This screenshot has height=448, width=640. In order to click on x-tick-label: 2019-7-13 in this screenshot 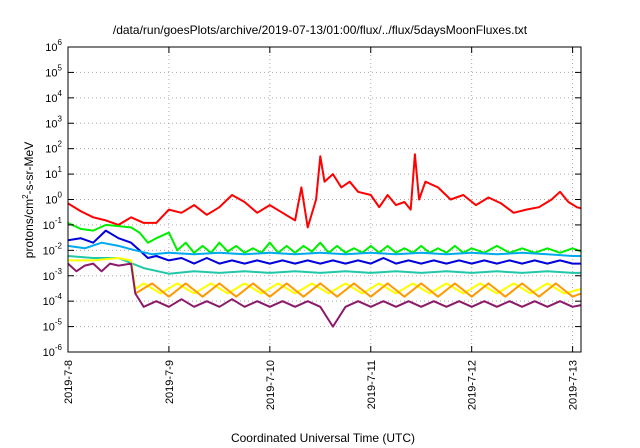, I will do `click(574, 385)`.